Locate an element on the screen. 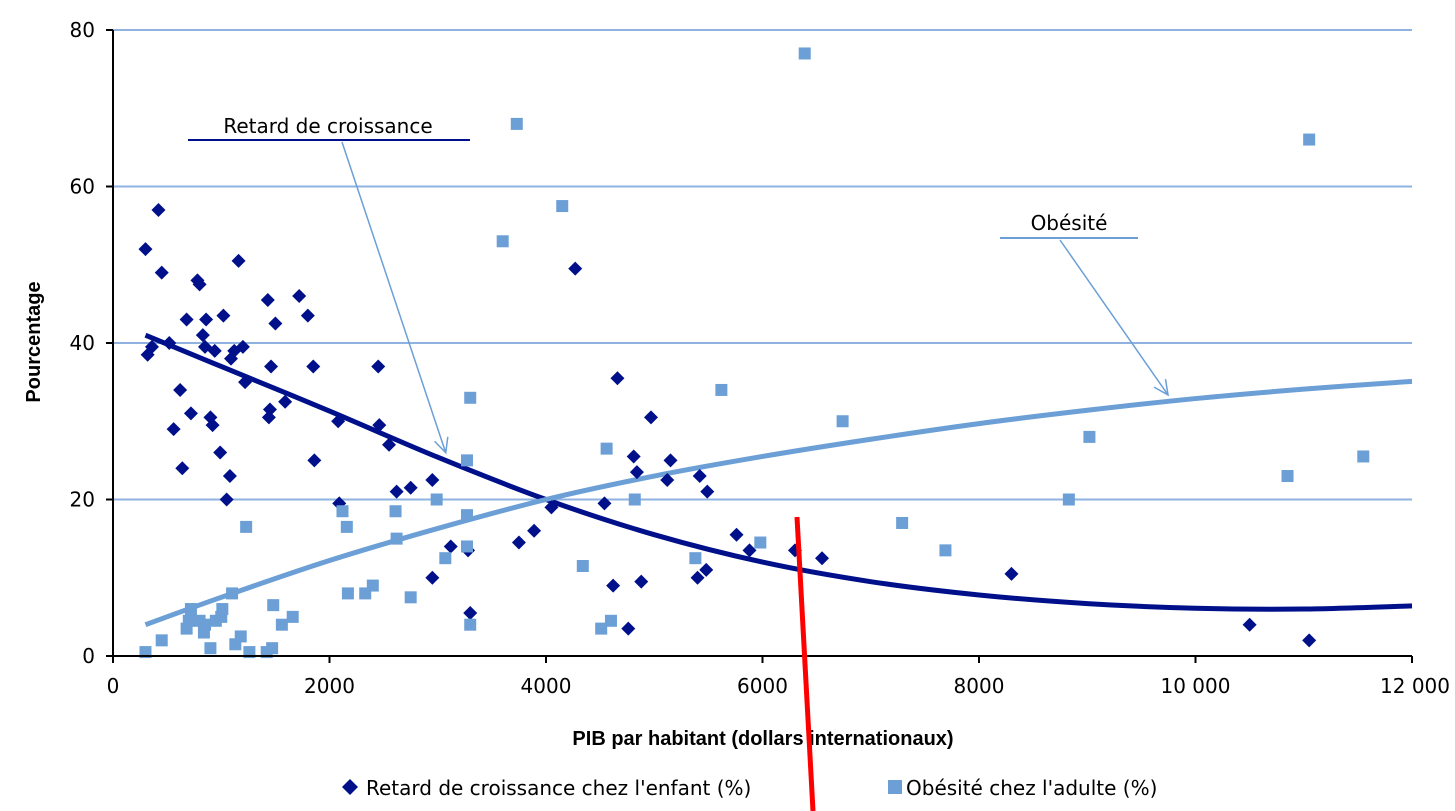  legend-marker-stunting is located at coordinates (350, 787).